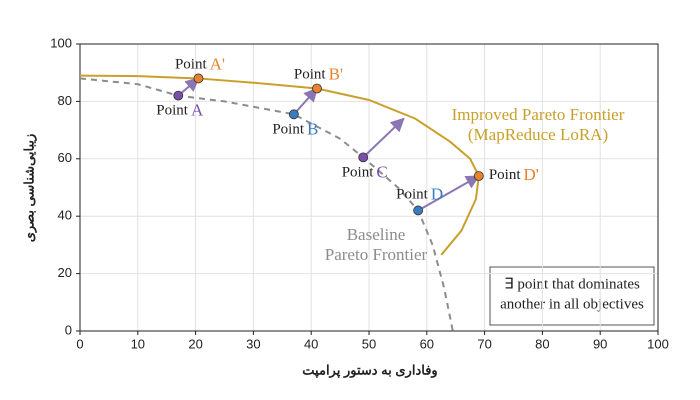 This screenshot has height=400, width=700. What do you see at coordinates (197, 110) in the screenshot?
I see `point-label-letter: A` at bounding box center [197, 110].